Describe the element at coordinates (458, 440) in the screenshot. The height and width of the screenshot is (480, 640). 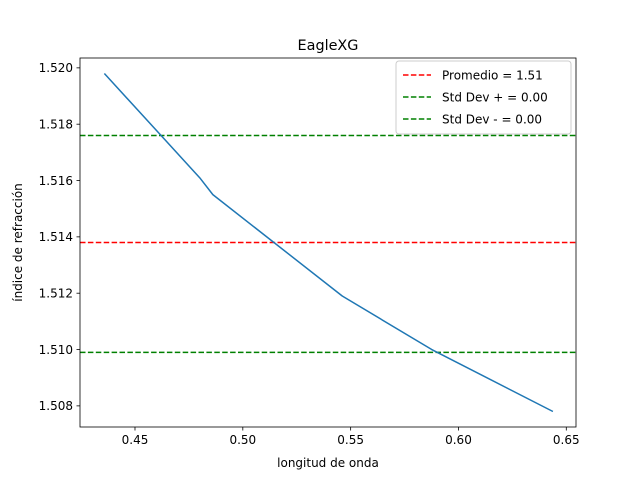
I see `x-tick-label: 0.60` at that location.